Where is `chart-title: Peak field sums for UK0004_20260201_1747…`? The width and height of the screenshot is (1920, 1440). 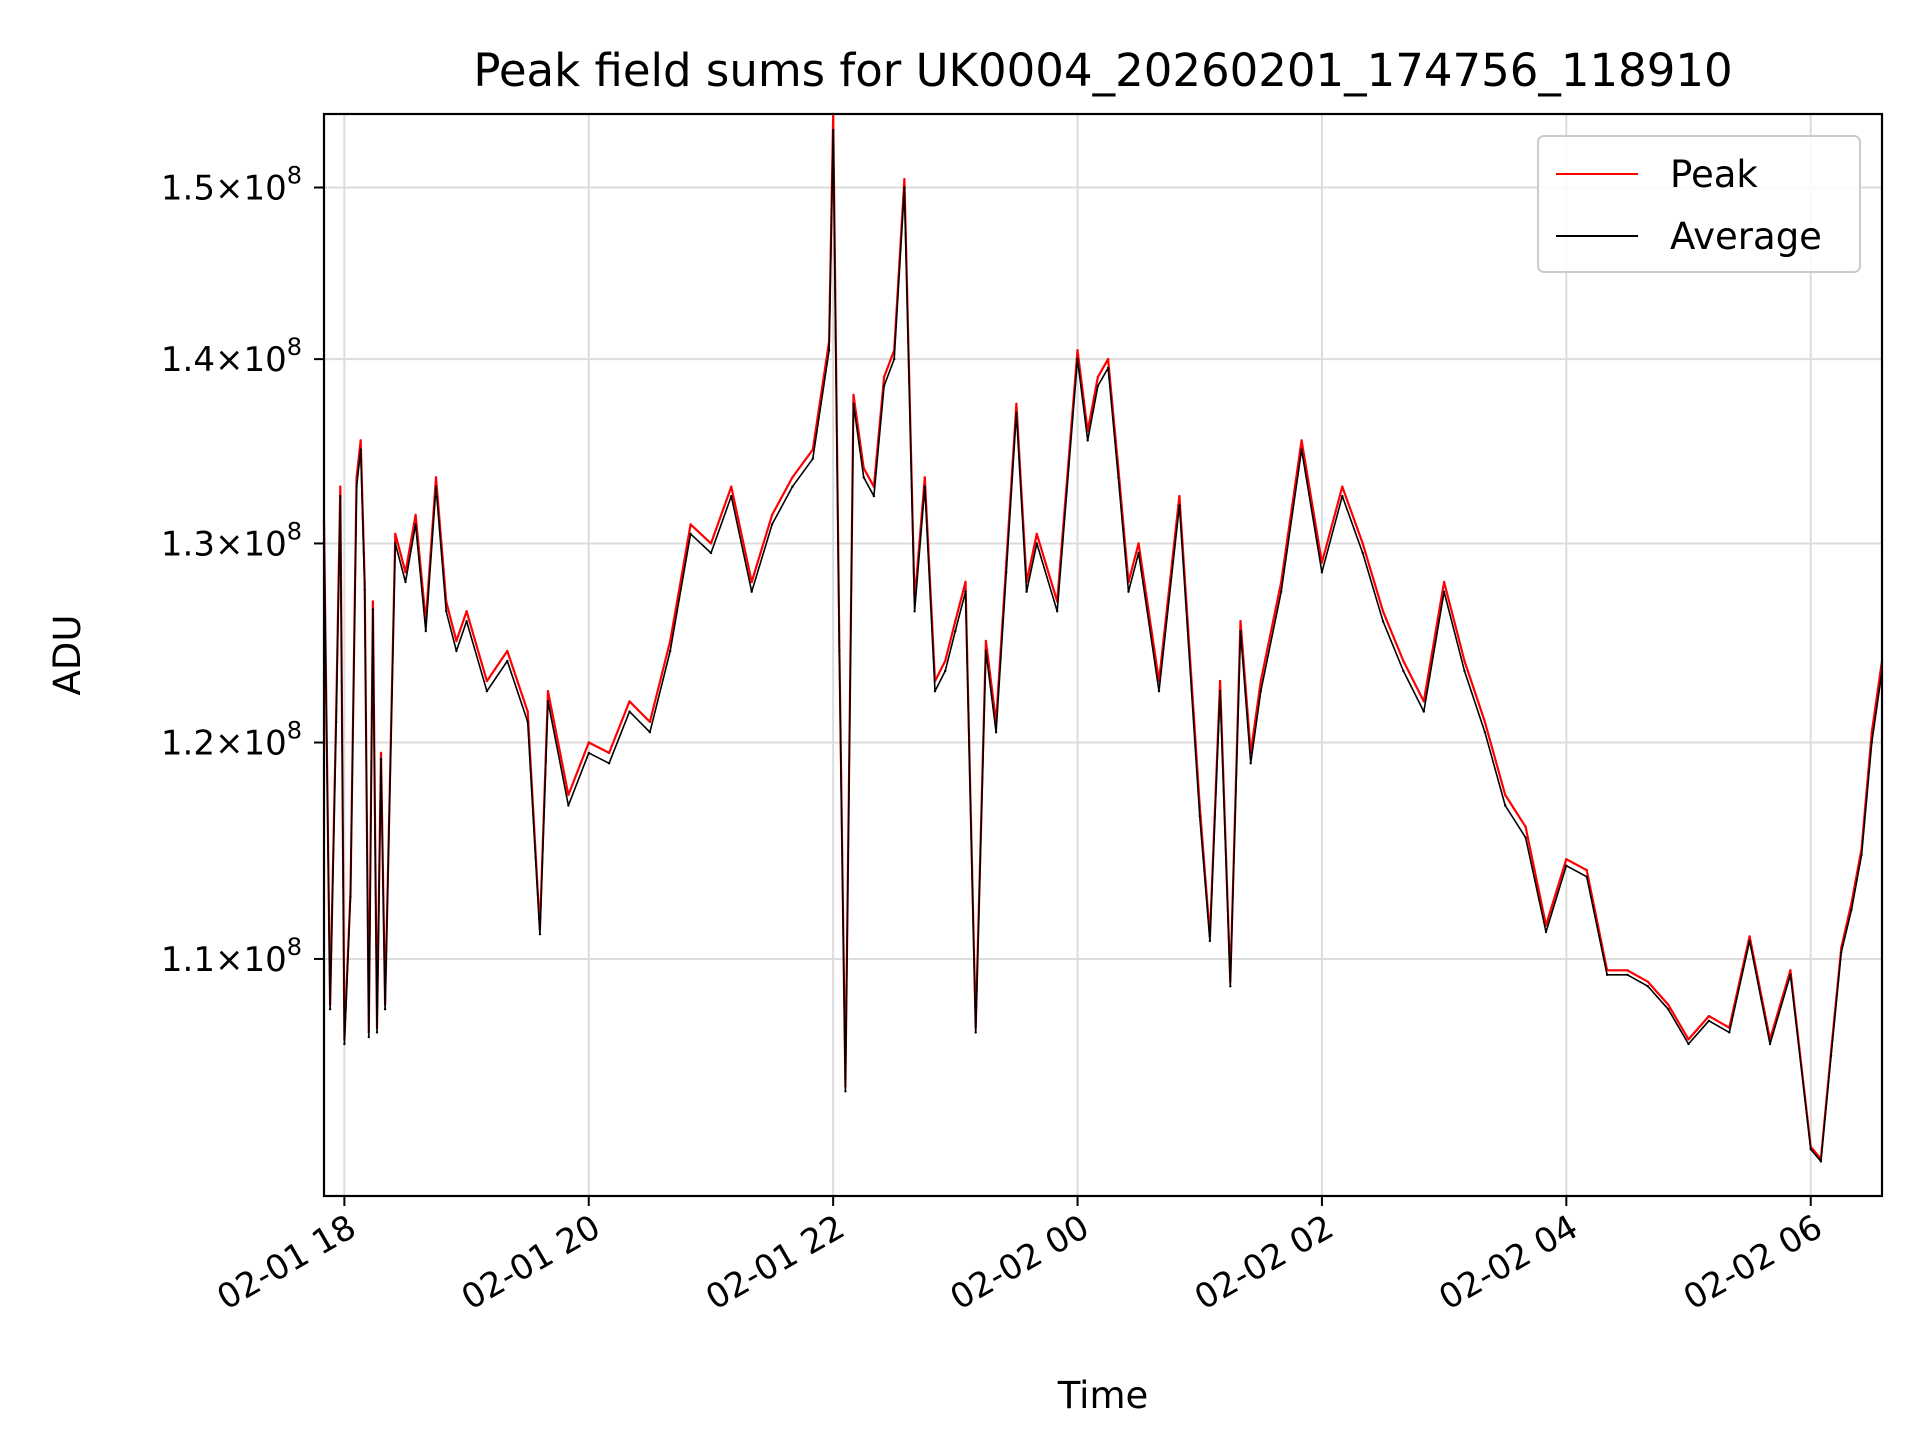 chart-title: Peak field sums for UK0004_20260201_1747… is located at coordinates (1102, 70).